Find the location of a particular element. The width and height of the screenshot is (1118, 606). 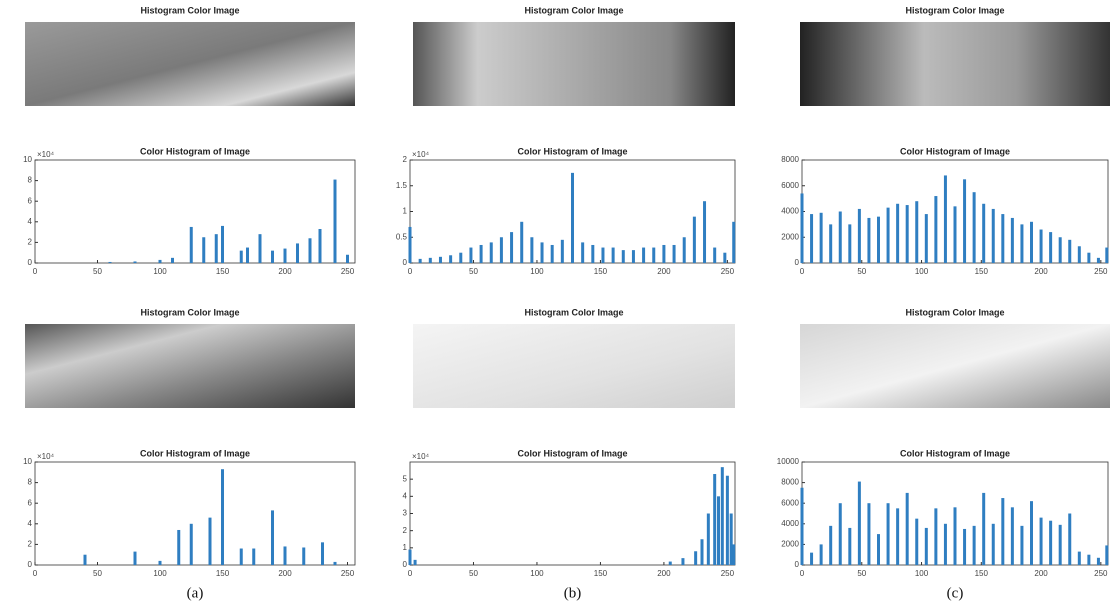

y-tick-label: 10 is located at coordinates (27, 159).